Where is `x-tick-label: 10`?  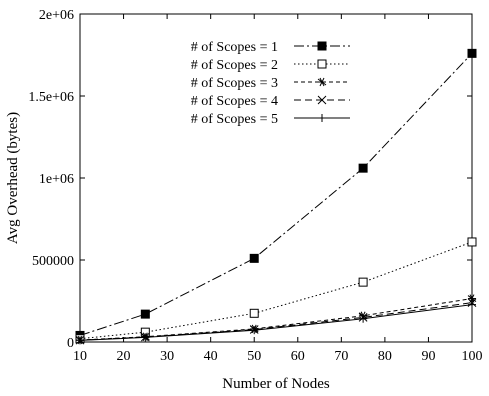 x-tick-label: 10 is located at coordinates (80, 356).